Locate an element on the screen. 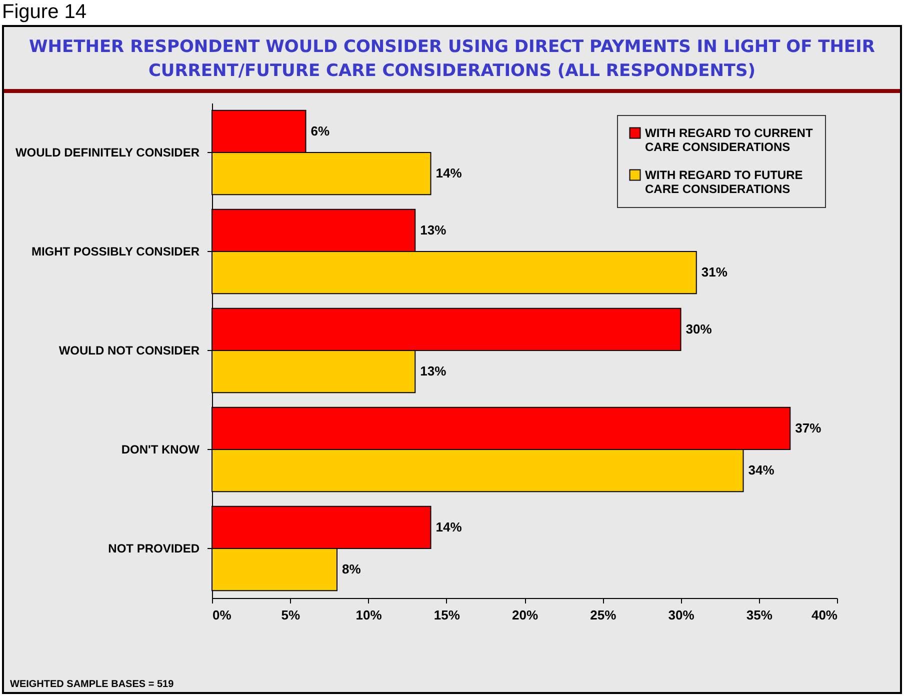  data-label: 37% is located at coordinates (808, 428).